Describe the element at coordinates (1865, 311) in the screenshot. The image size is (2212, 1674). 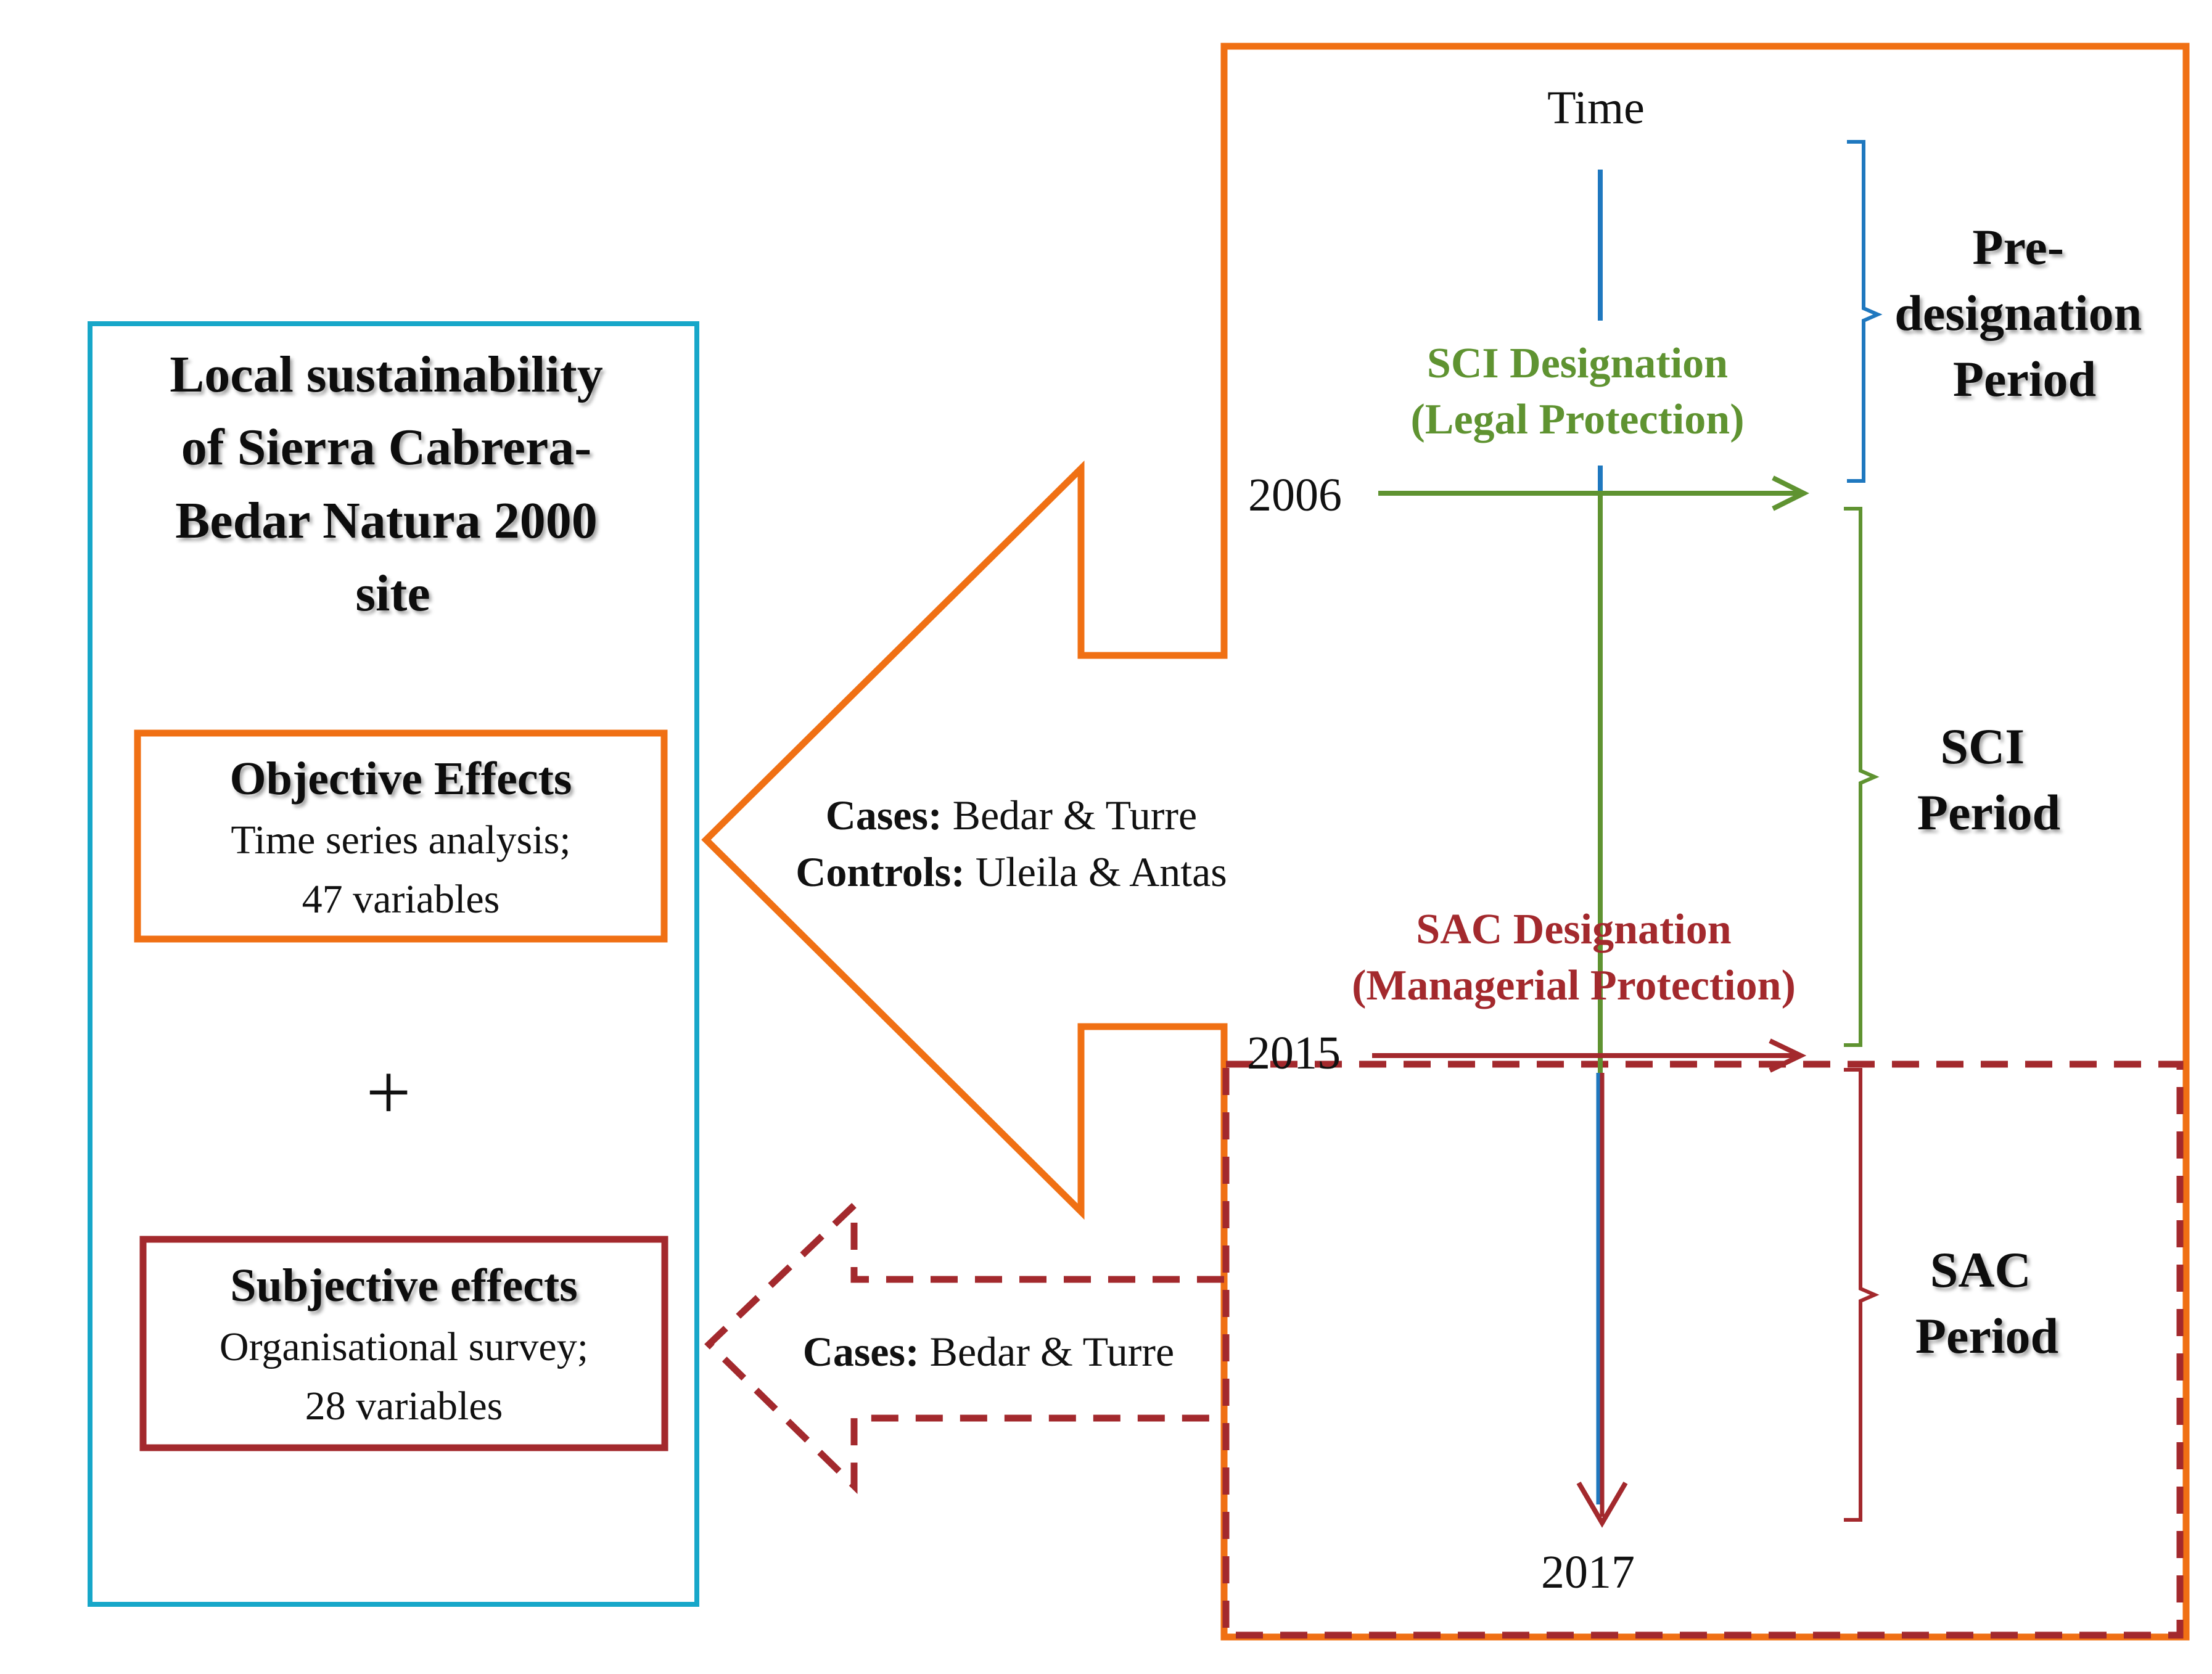
I see `pre-designation-brace` at that location.